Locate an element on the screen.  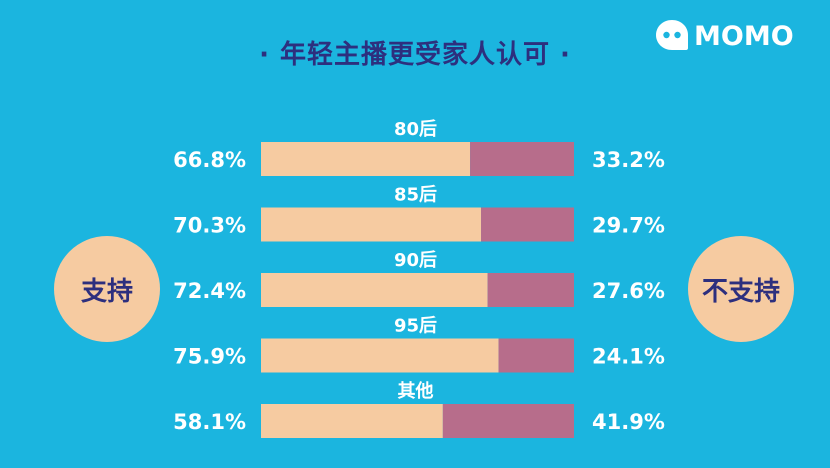
category-label: 85后 is located at coordinates (415, 195).